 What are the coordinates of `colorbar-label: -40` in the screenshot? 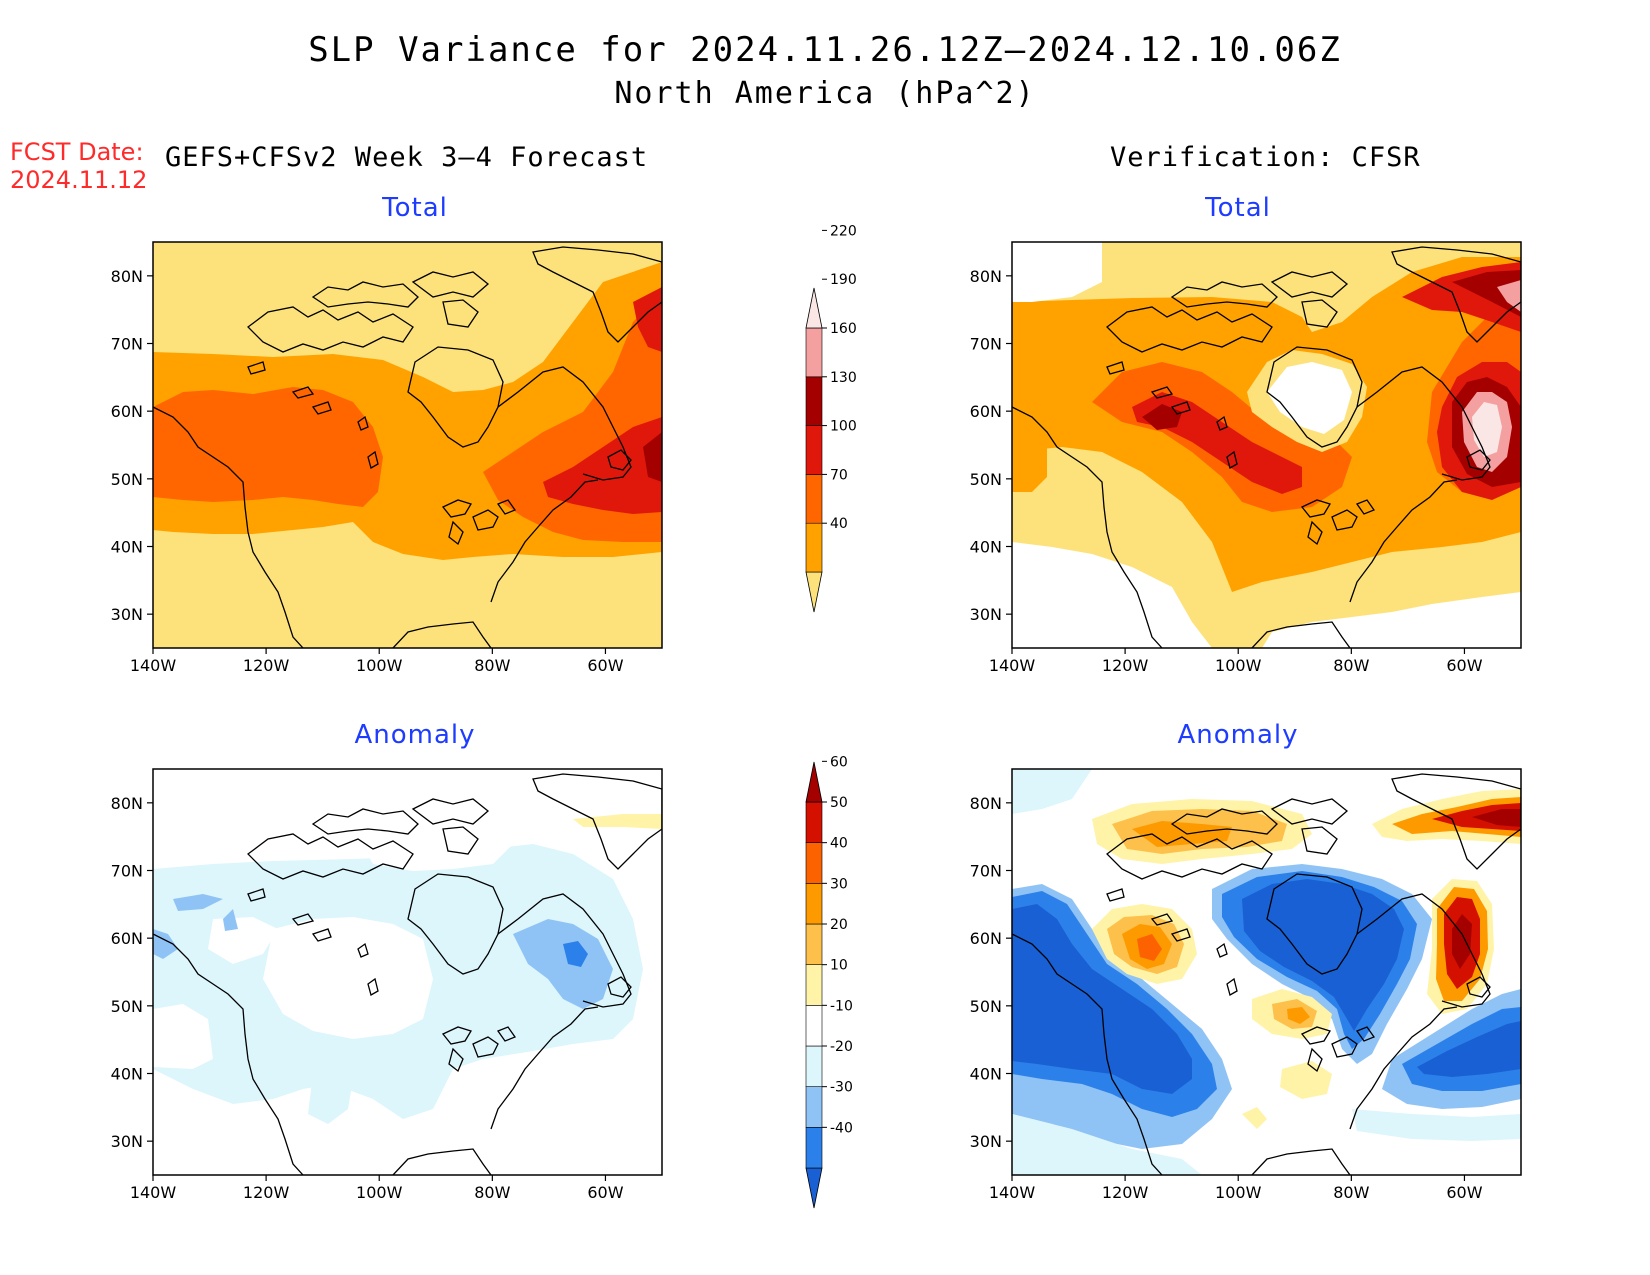 It's located at (841, 1128).